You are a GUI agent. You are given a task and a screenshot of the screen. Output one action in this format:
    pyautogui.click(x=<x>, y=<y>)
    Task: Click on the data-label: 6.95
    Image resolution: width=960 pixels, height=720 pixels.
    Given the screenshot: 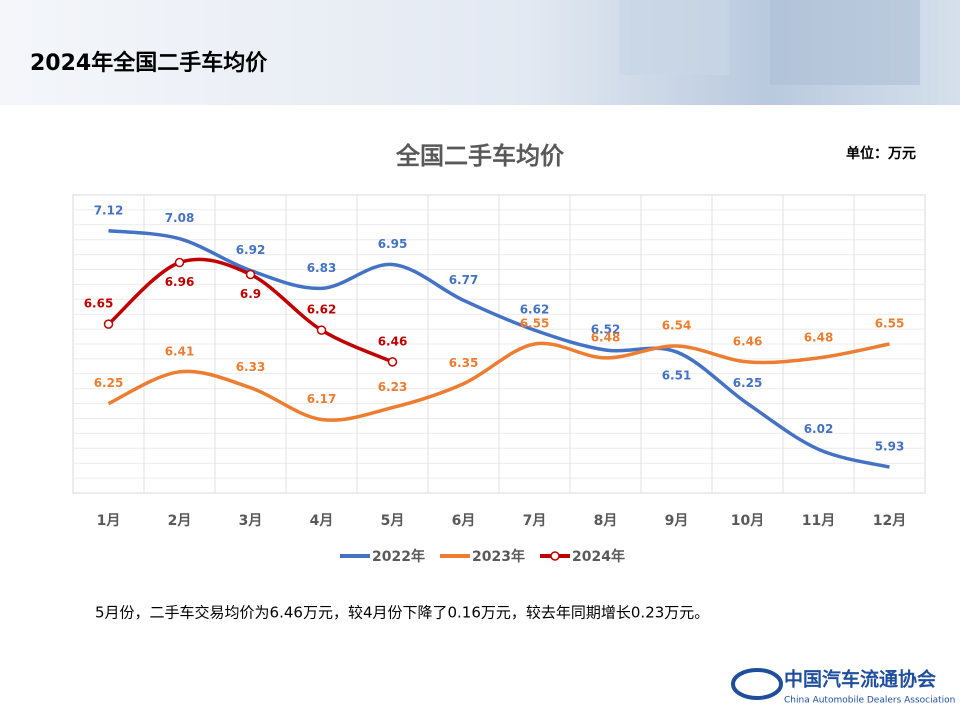 What is the action you would take?
    pyautogui.click(x=393, y=244)
    